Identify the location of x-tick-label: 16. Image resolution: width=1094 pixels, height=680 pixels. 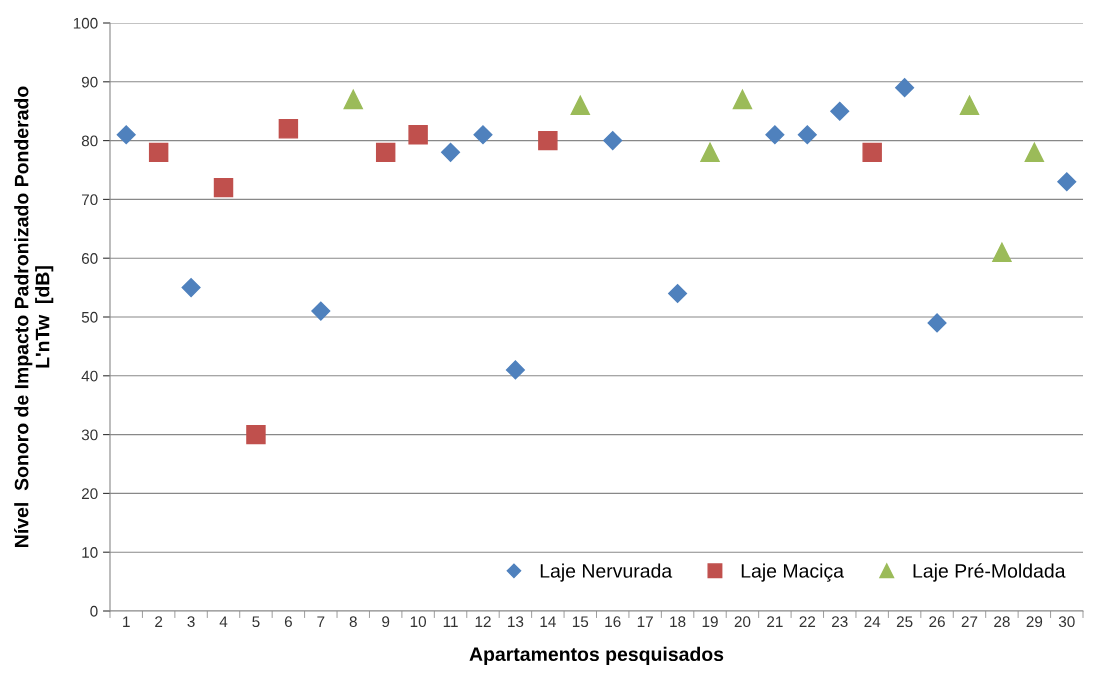
(613, 622).